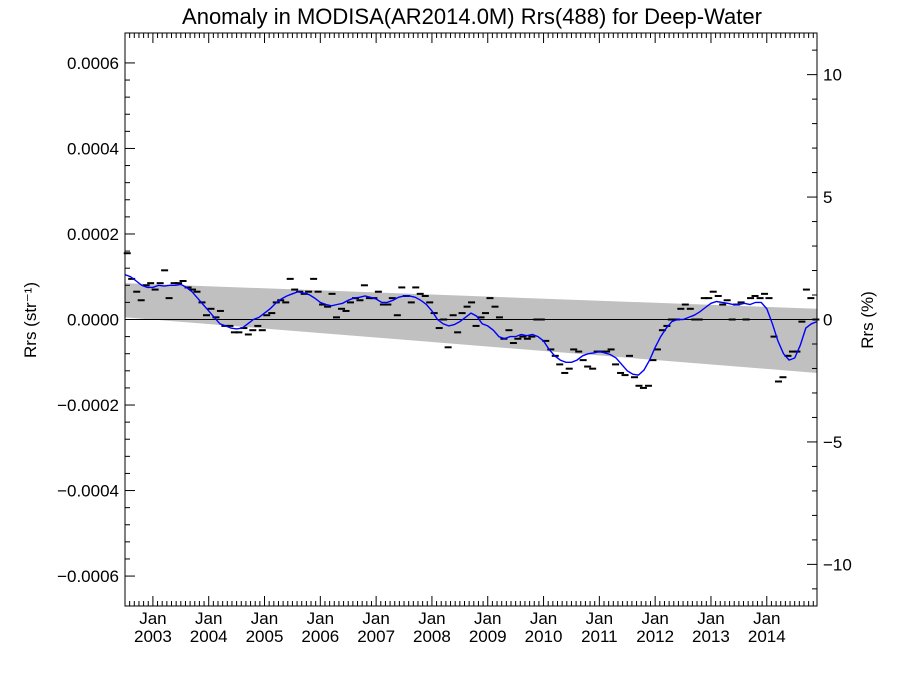 The height and width of the screenshot is (675, 900). What do you see at coordinates (320, 636) in the screenshot?
I see `x-tick-year-label: 2006` at bounding box center [320, 636].